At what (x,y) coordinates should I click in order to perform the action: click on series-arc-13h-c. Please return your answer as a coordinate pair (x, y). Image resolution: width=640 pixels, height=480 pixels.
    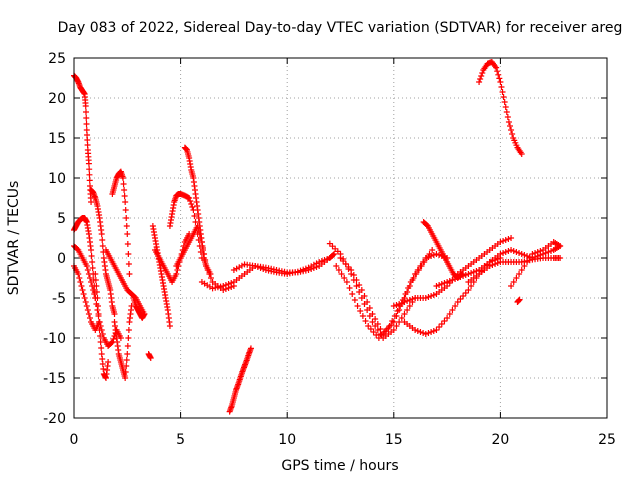
    Looking at the image, I should click on (384, 294).